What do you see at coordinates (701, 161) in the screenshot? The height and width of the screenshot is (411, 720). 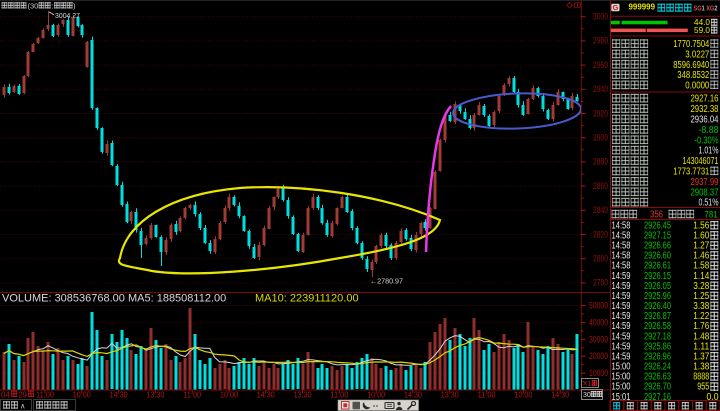 I see `svg-text: 143046071` at bounding box center [701, 161].